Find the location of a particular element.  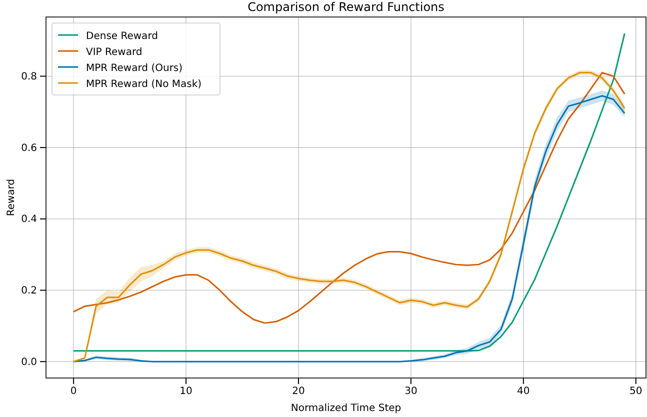

y-axis-title: Reward is located at coordinates (11, 197).